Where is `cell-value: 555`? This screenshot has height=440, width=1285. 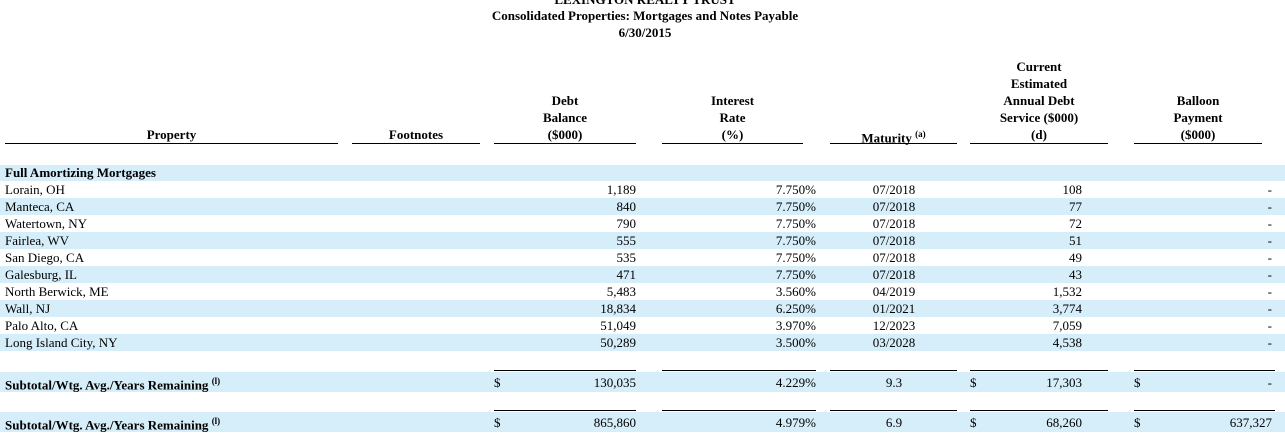 cell-value: 555 is located at coordinates (626, 240).